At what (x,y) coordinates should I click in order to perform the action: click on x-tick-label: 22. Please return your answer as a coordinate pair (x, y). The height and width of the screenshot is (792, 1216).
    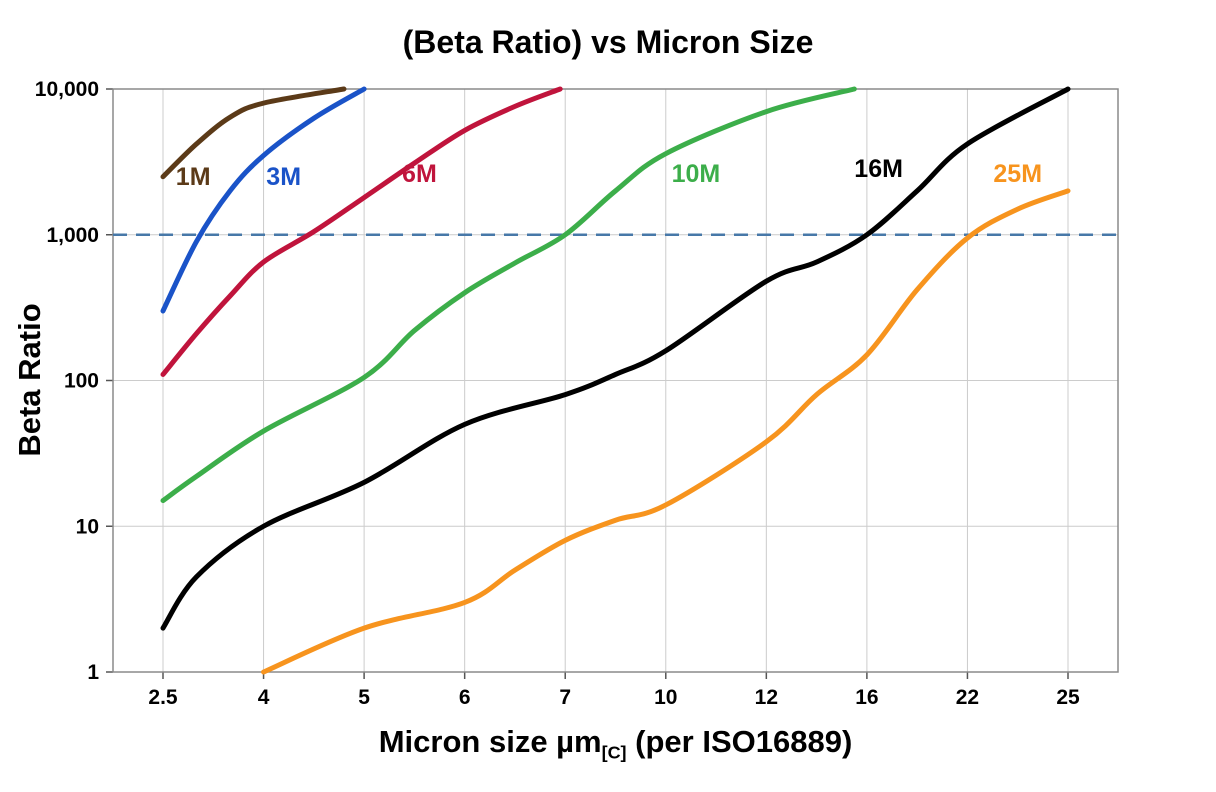
    Looking at the image, I should click on (967, 697).